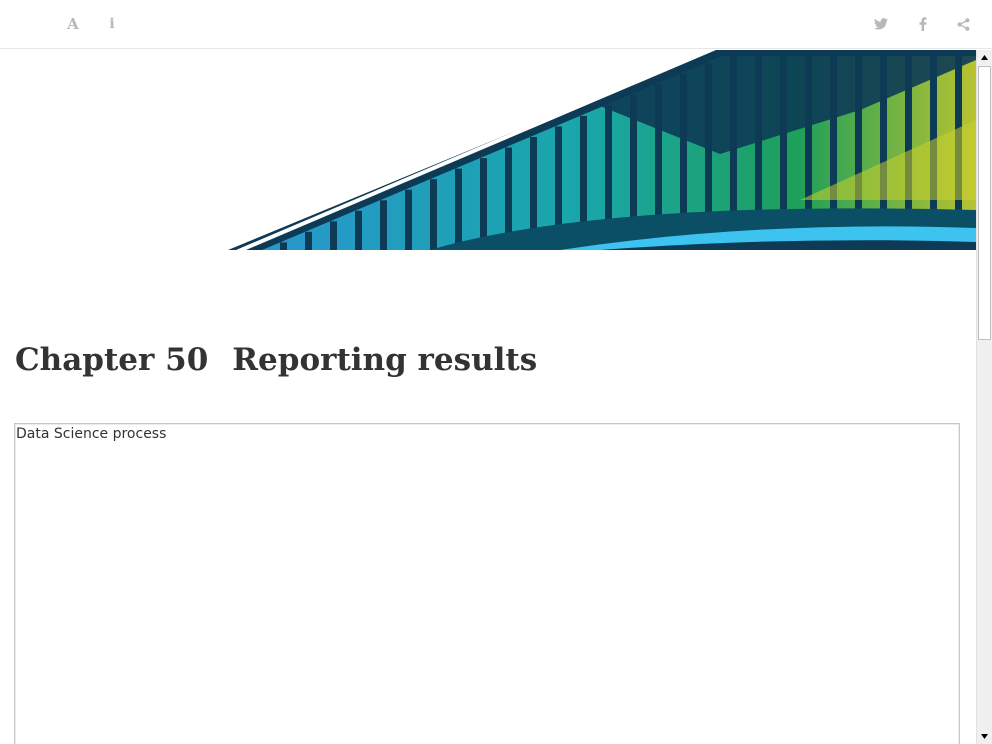 The height and width of the screenshot is (744, 992). I want to click on chapter-title: Chapter 50 Reporting results, so click(276, 360).